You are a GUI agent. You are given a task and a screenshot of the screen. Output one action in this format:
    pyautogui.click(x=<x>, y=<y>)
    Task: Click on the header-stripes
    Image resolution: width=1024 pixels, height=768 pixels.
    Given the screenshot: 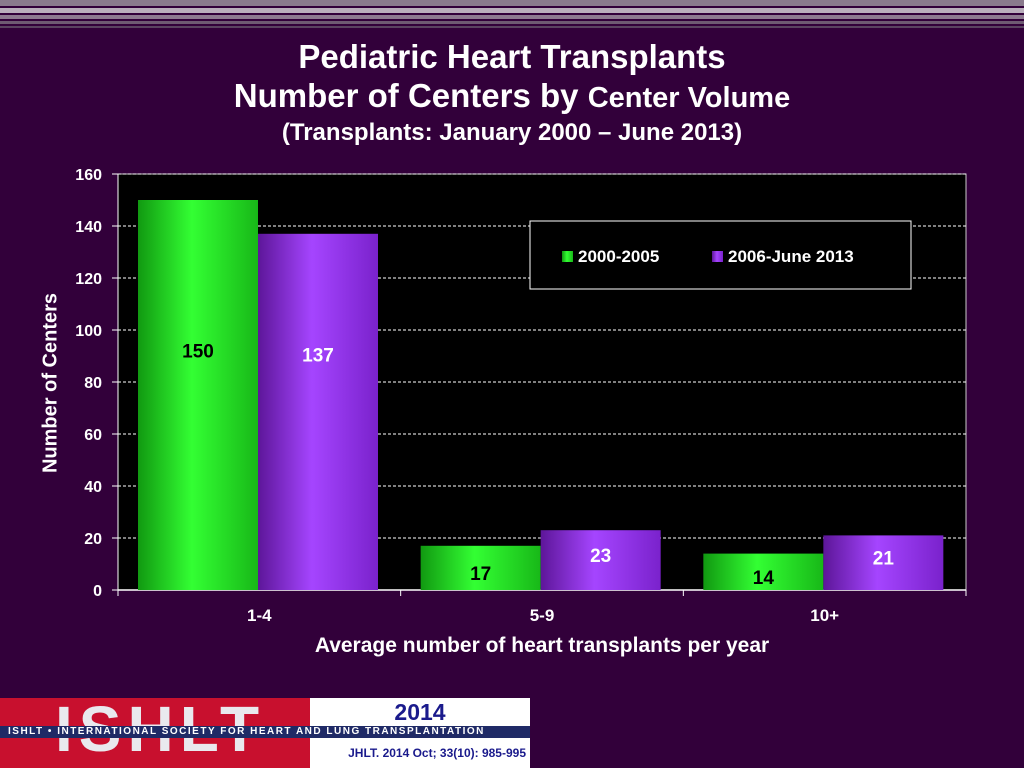 What is the action you would take?
    pyautogui.click(x=512, y=18)
    